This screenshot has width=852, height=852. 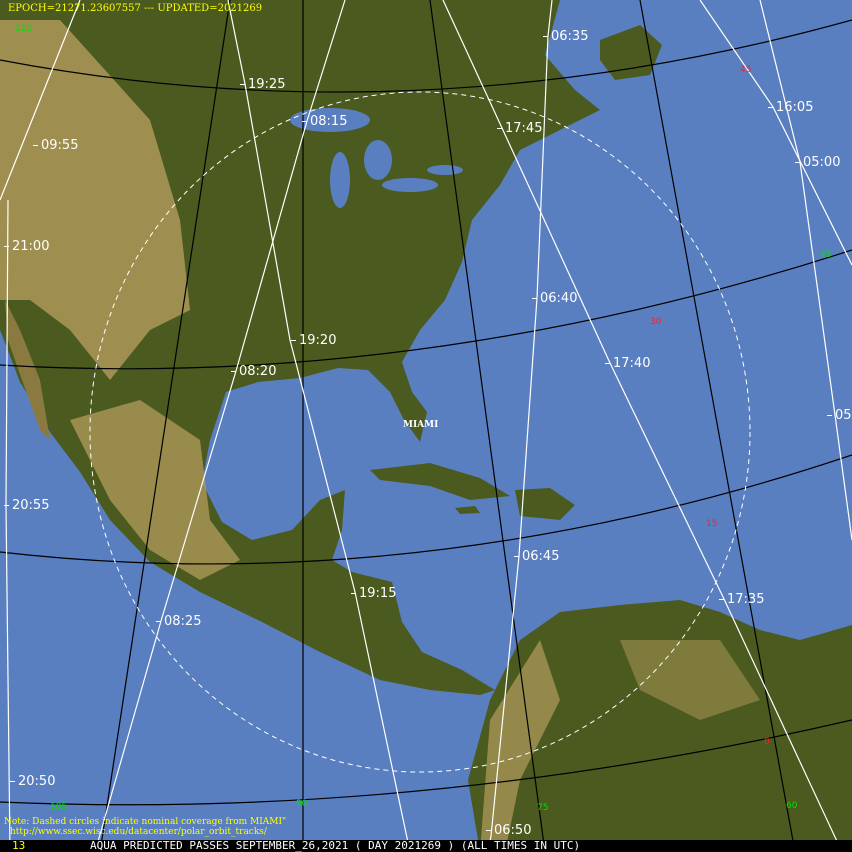 I want to click on longitude-label: 120, so click(x=24, y=29).